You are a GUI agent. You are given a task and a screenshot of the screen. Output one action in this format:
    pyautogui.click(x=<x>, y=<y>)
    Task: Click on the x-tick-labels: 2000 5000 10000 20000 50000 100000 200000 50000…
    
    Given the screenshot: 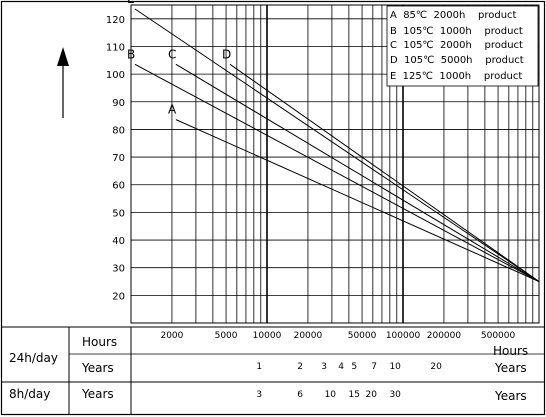 What is the action you would take?
    pyautogui.click(x=337, y=336)
    